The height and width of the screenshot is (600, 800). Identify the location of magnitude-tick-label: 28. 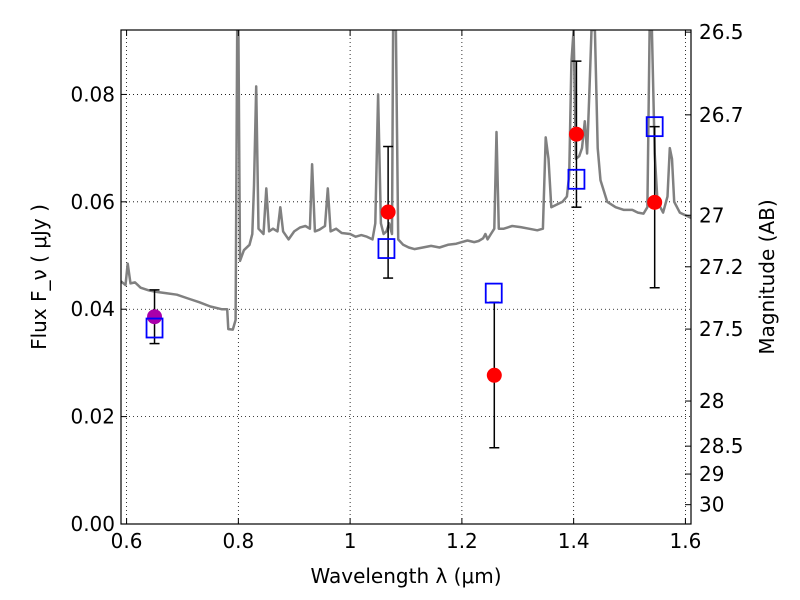
(711, 401).